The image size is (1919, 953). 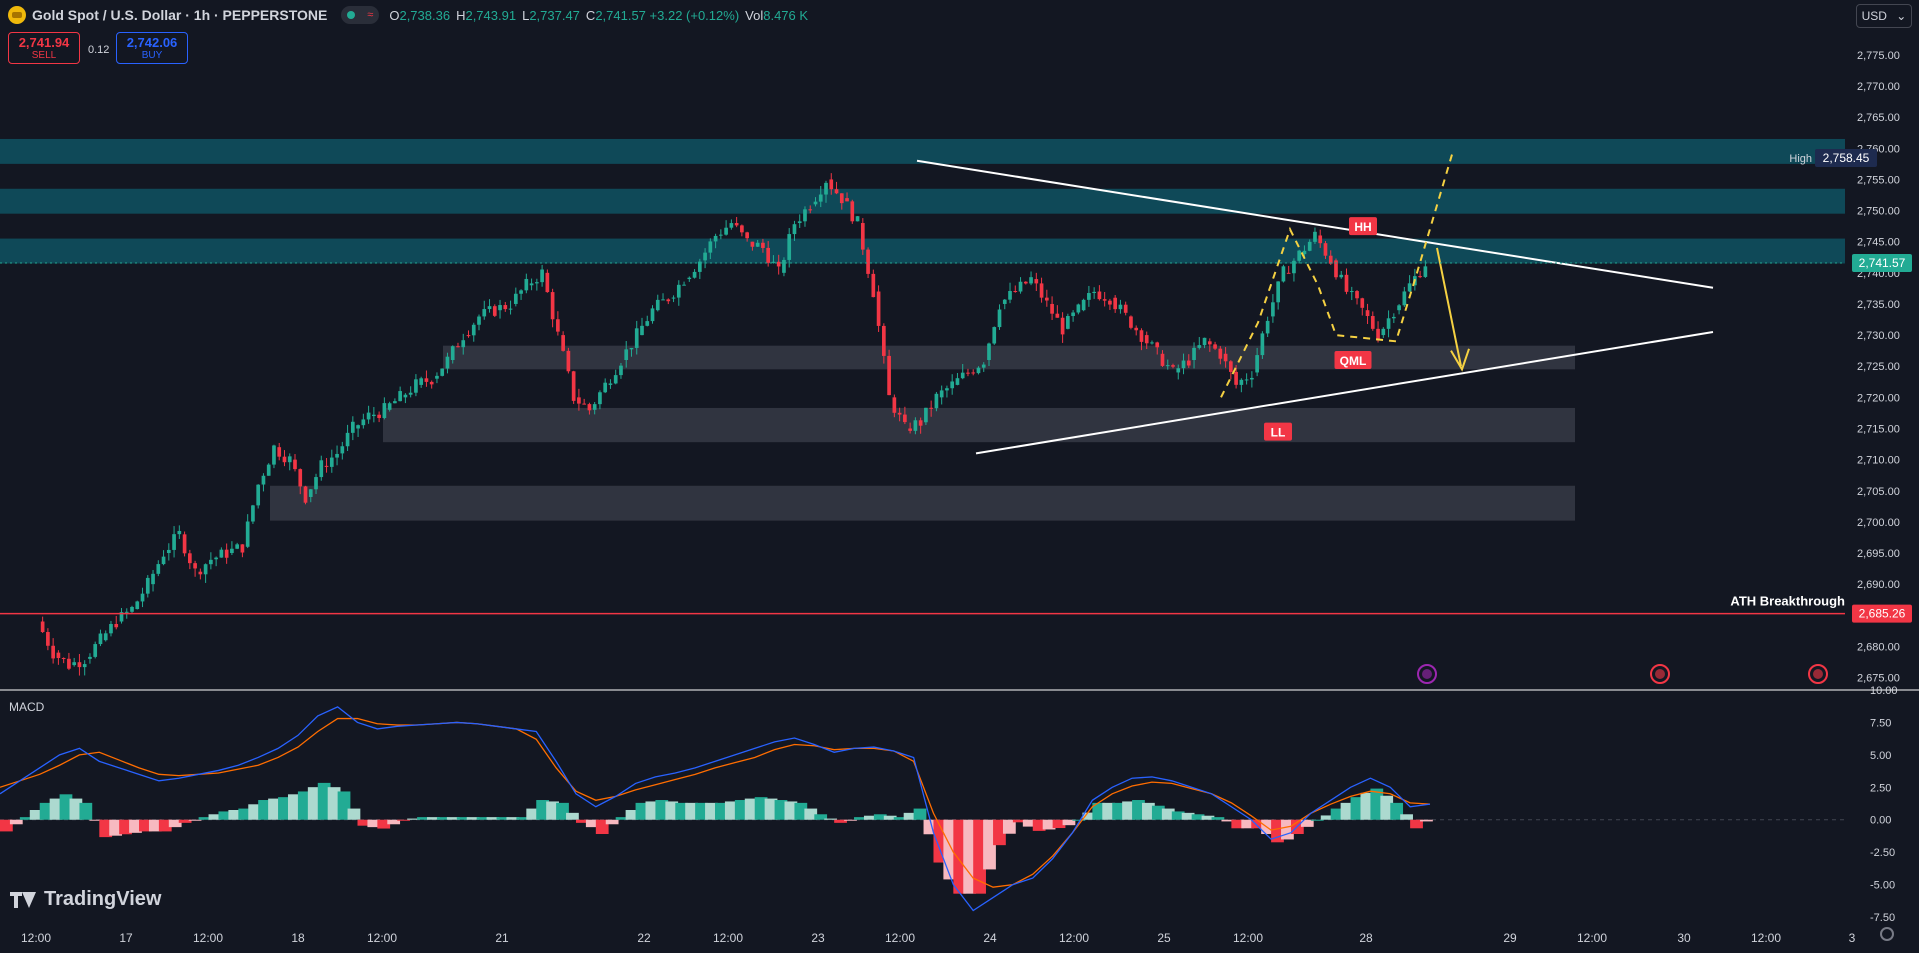 I want to click on macd-tick-label: 7.50, so click(x=1880, y=723).